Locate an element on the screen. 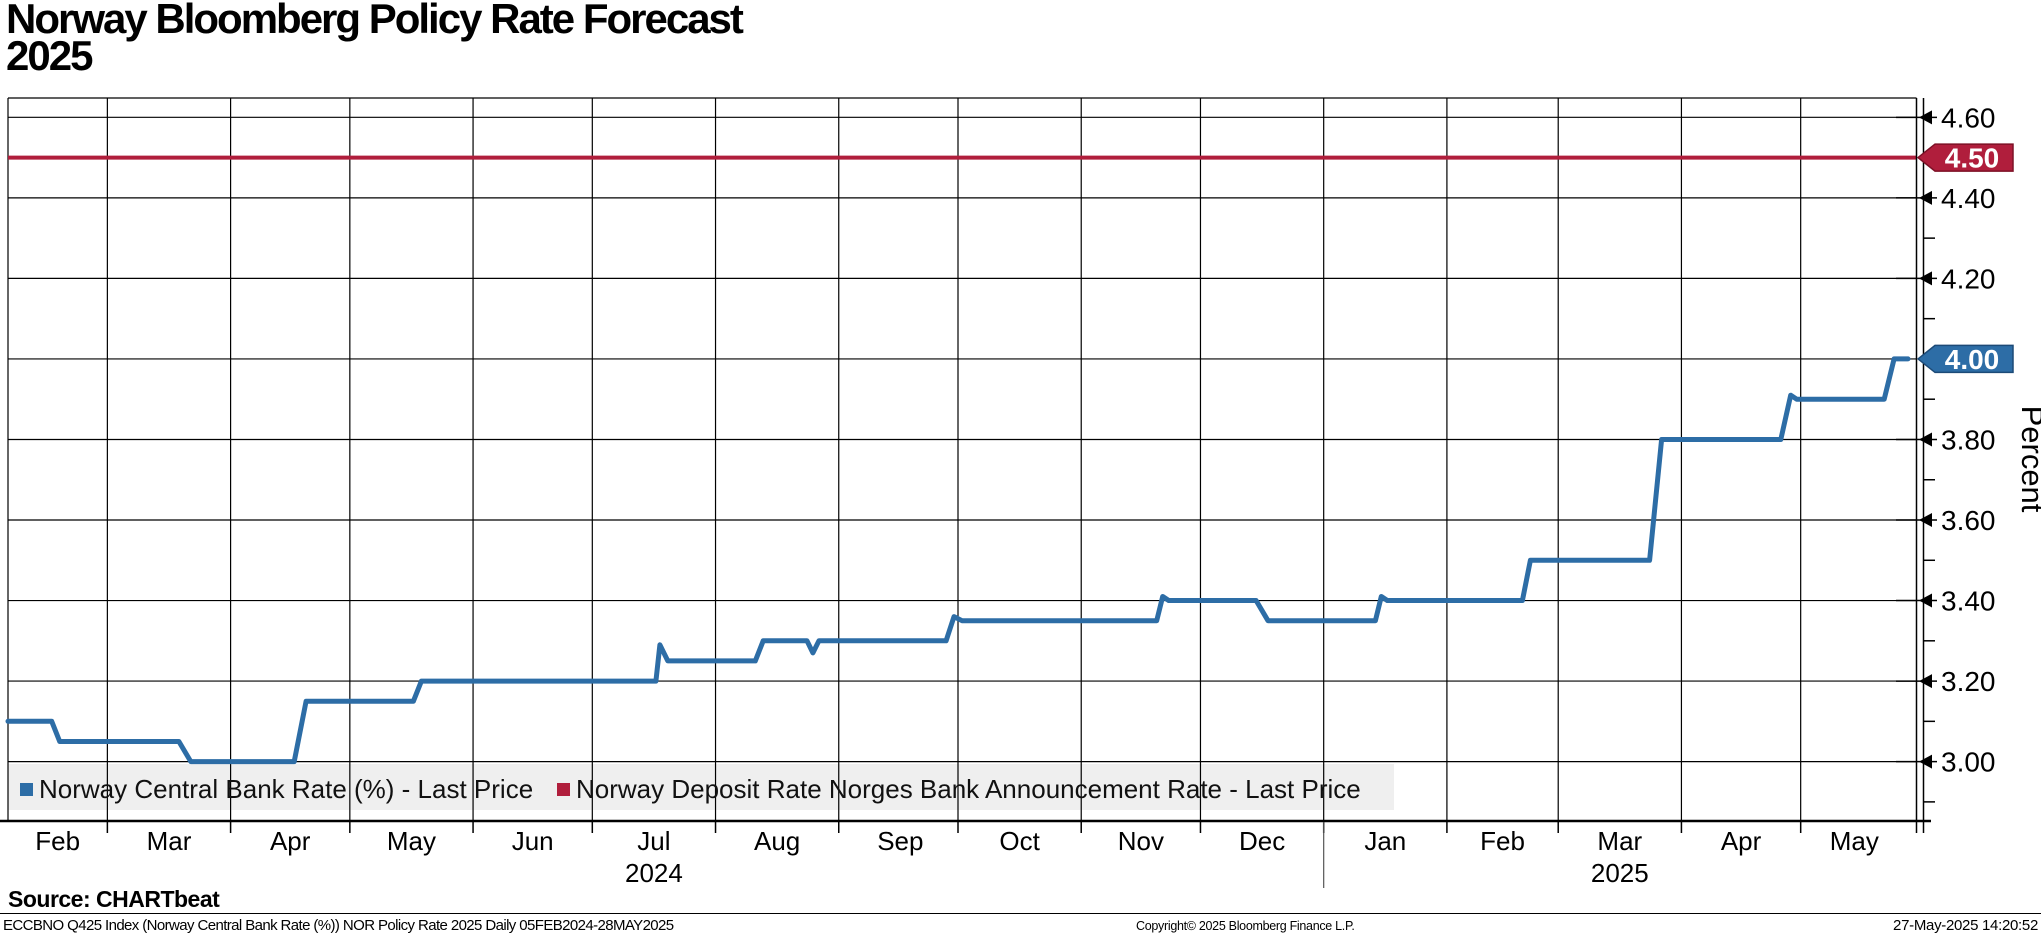 The height and width of the screenshot is (936, 2041). last-price-badge-label: 4.00 is located at coordinates (1972, 359).